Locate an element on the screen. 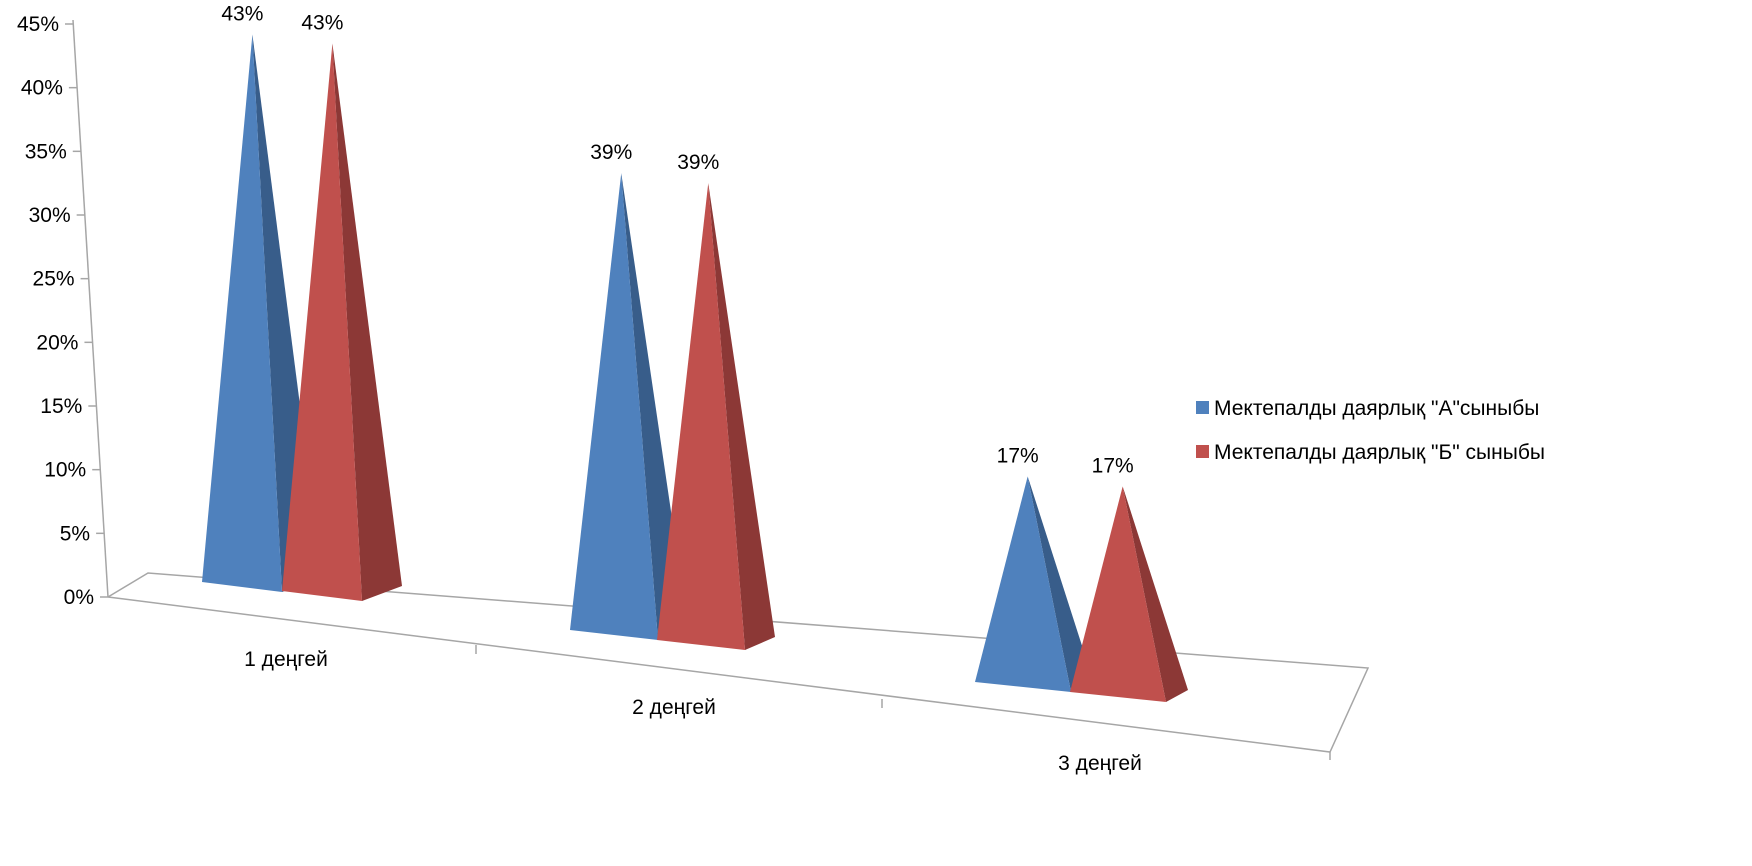 Image resolution: width=1752 pixels, height=866 pixels. y-tick-label: 25% is located at coordinates (54, 279).